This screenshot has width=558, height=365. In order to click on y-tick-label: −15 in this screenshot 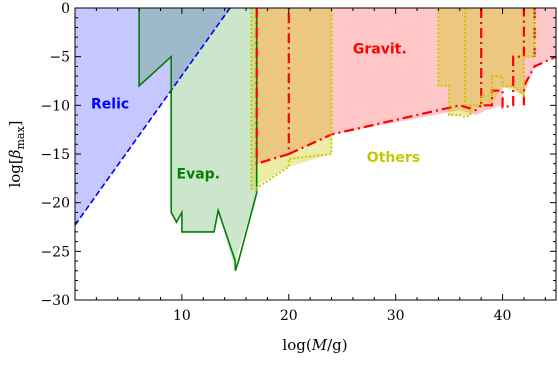, I will do `click(55, 155)`.